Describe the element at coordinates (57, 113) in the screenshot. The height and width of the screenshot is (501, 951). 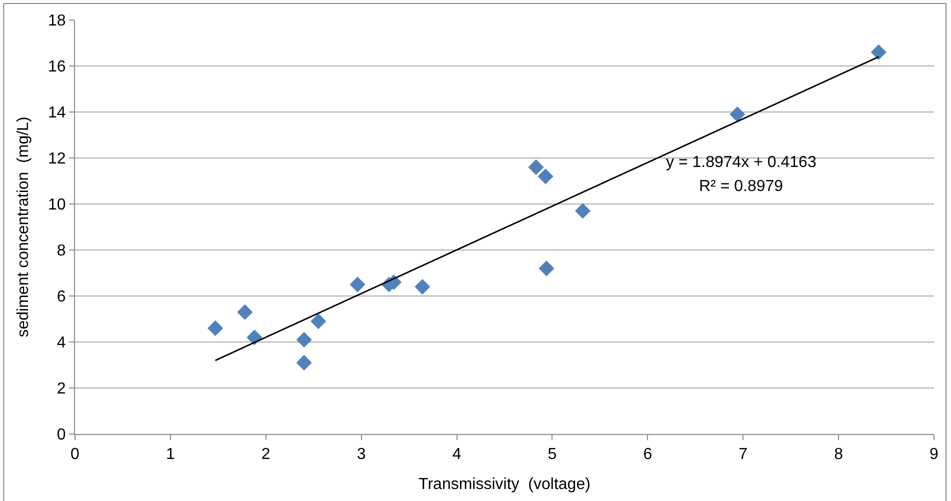
I see `y-tick-label: 14` at that location.